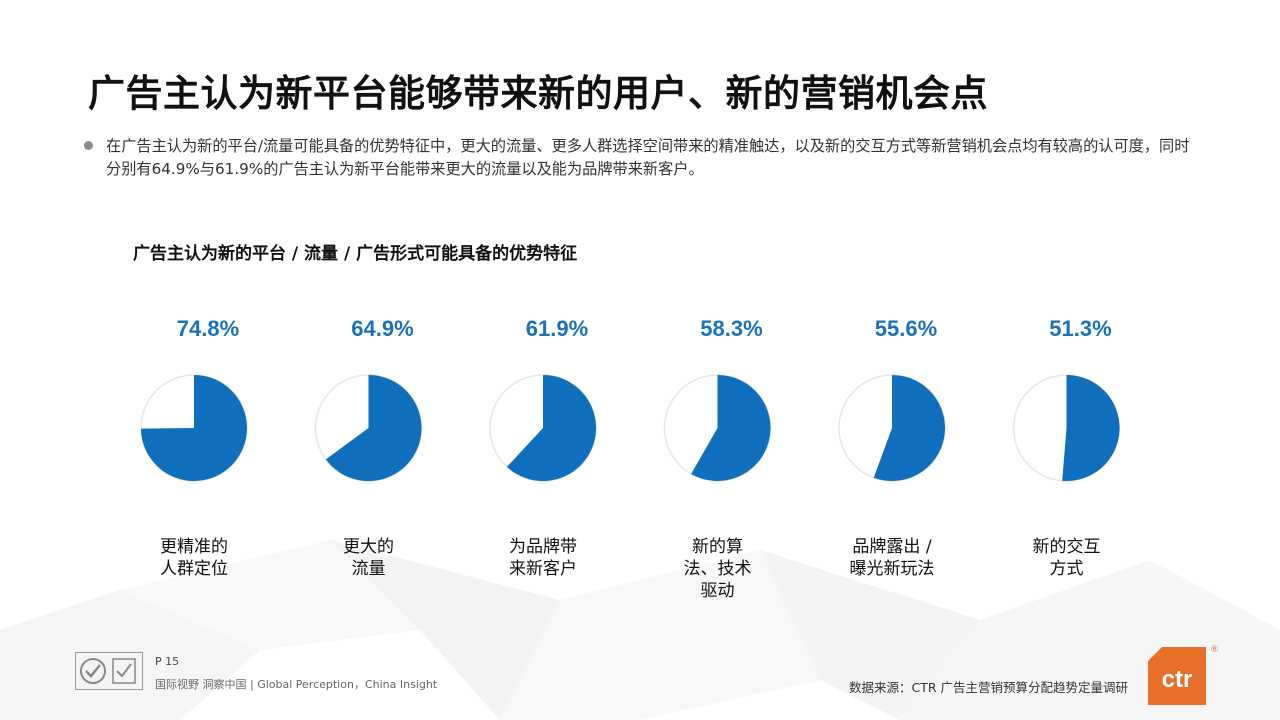 Image resolution: width=1280 pixels, height=720 pixels. I want to click on data-source: 数据来源：CTR 广告主营销预算分配趋势定量调研, so click(988, 687).